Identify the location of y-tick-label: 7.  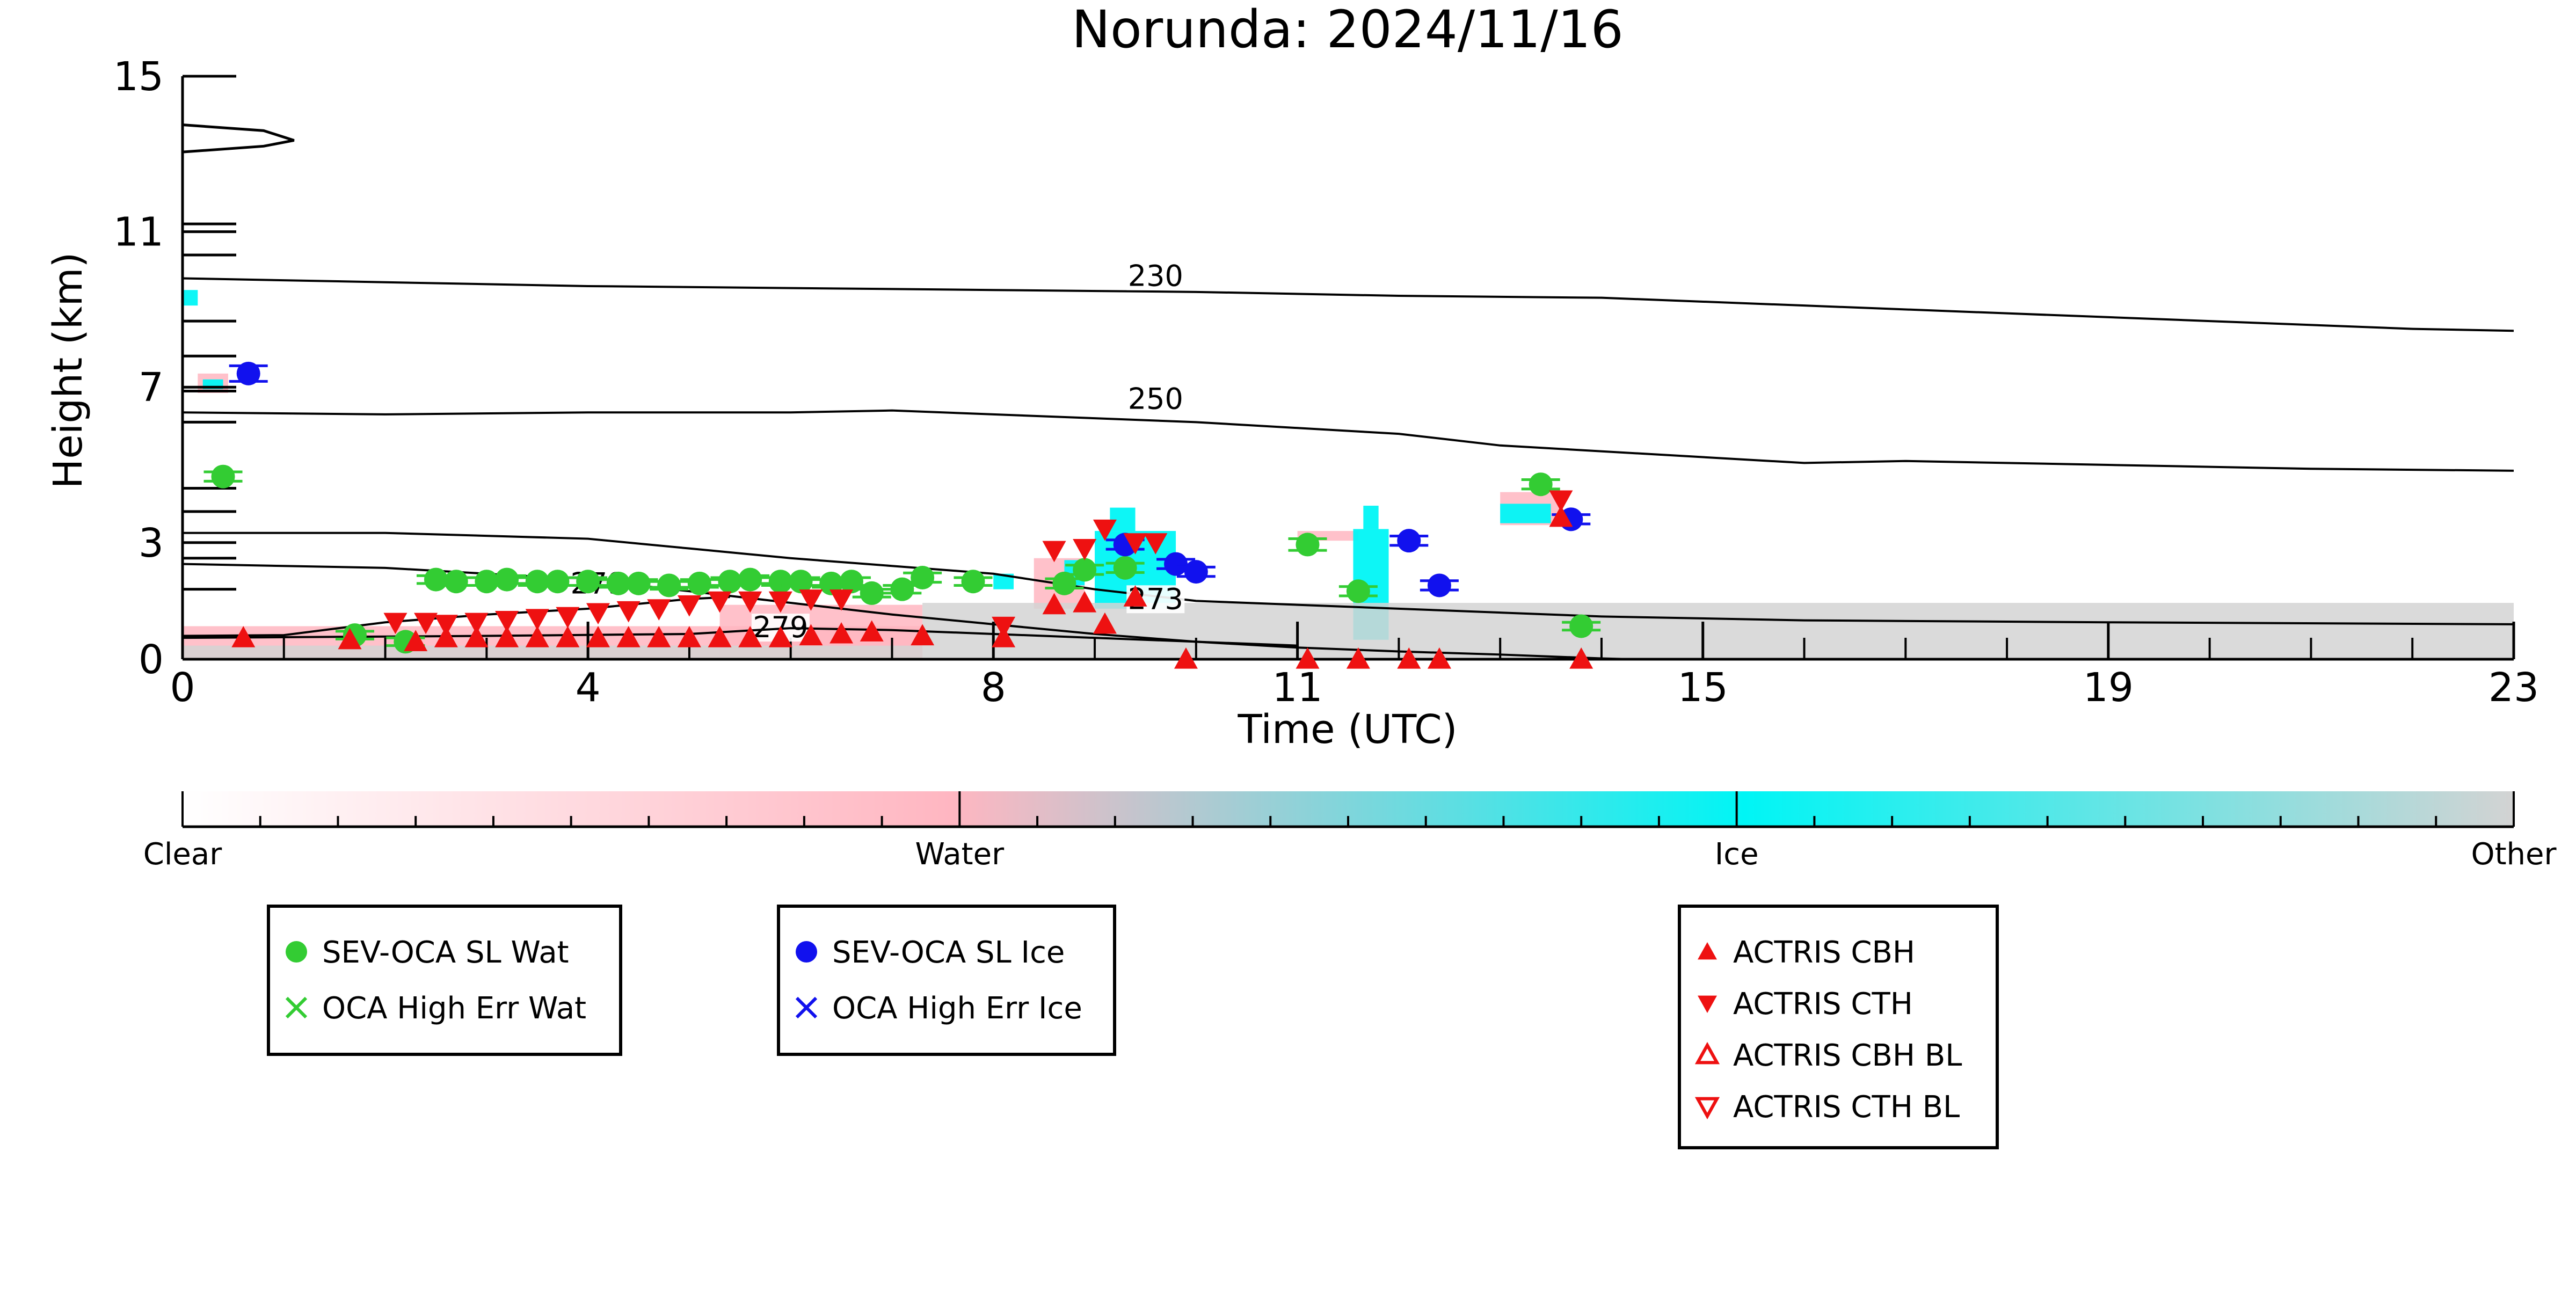
(151, 388).